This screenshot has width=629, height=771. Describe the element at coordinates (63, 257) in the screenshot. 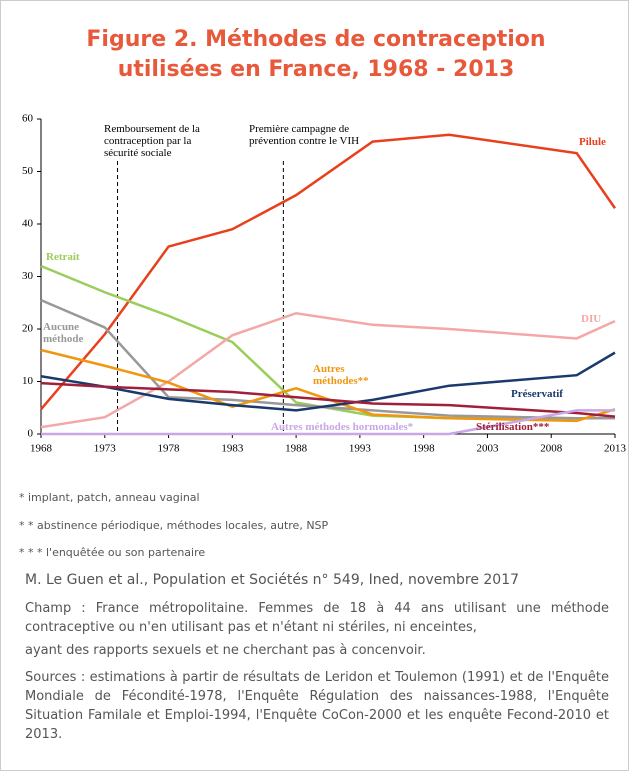

I see `series-label: Retrait` at that location.